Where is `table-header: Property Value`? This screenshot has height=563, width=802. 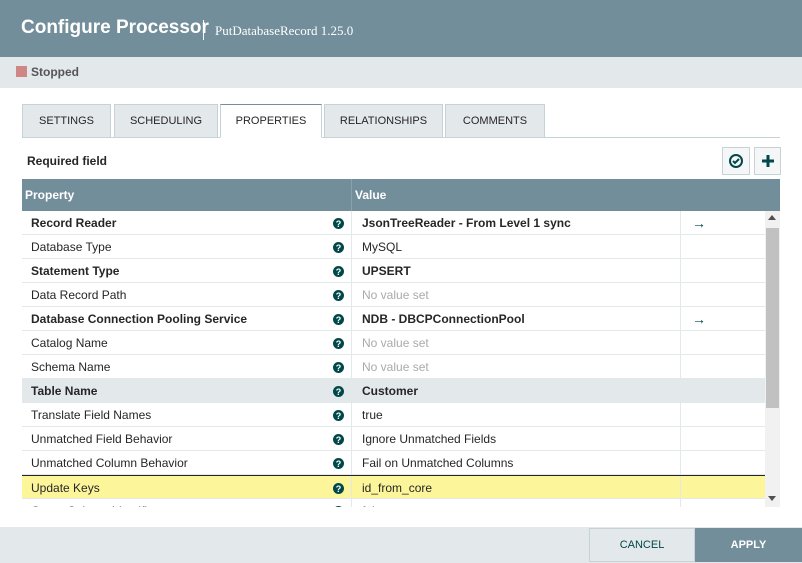 table-header: Property Value is located at coordinates (401, 195).